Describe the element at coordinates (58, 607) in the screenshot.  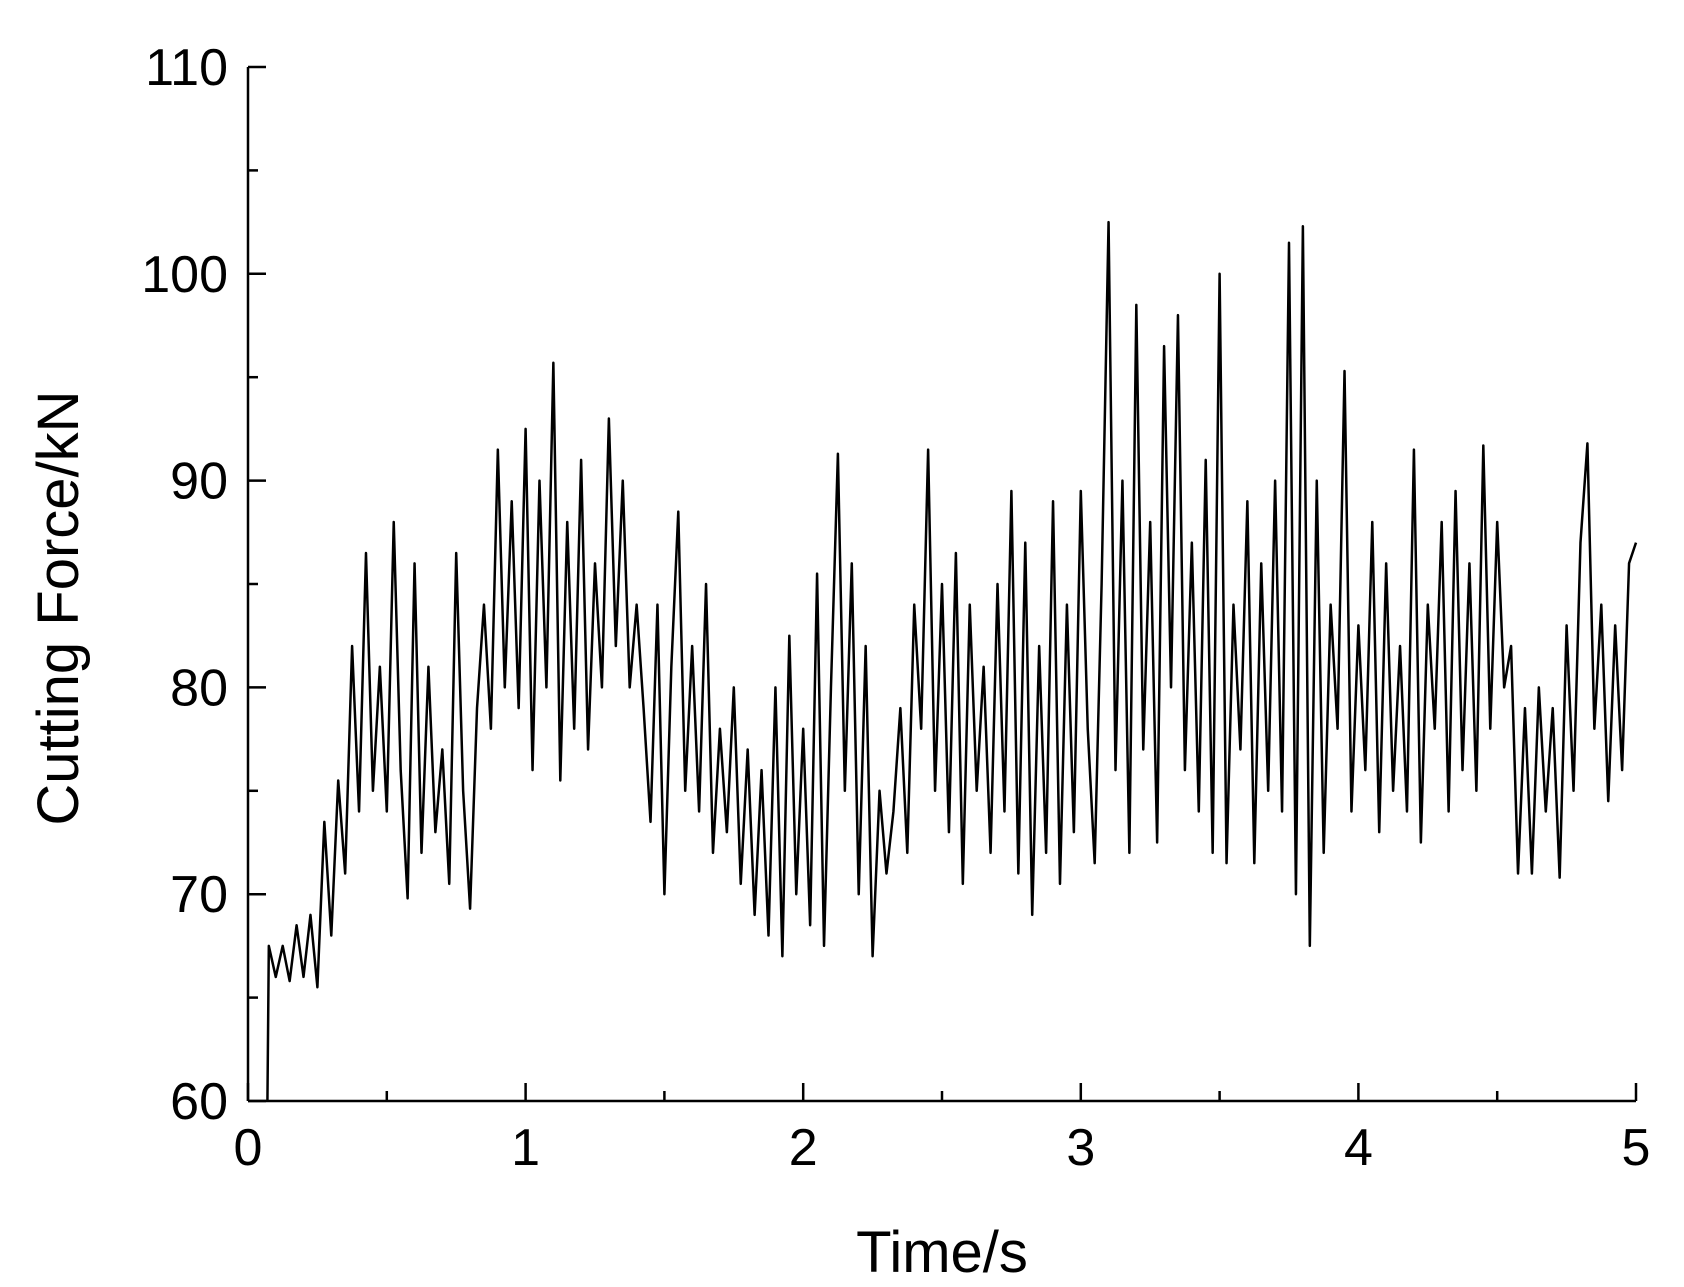
I see `y-axis-title: Cutting Force/kN` at that location.